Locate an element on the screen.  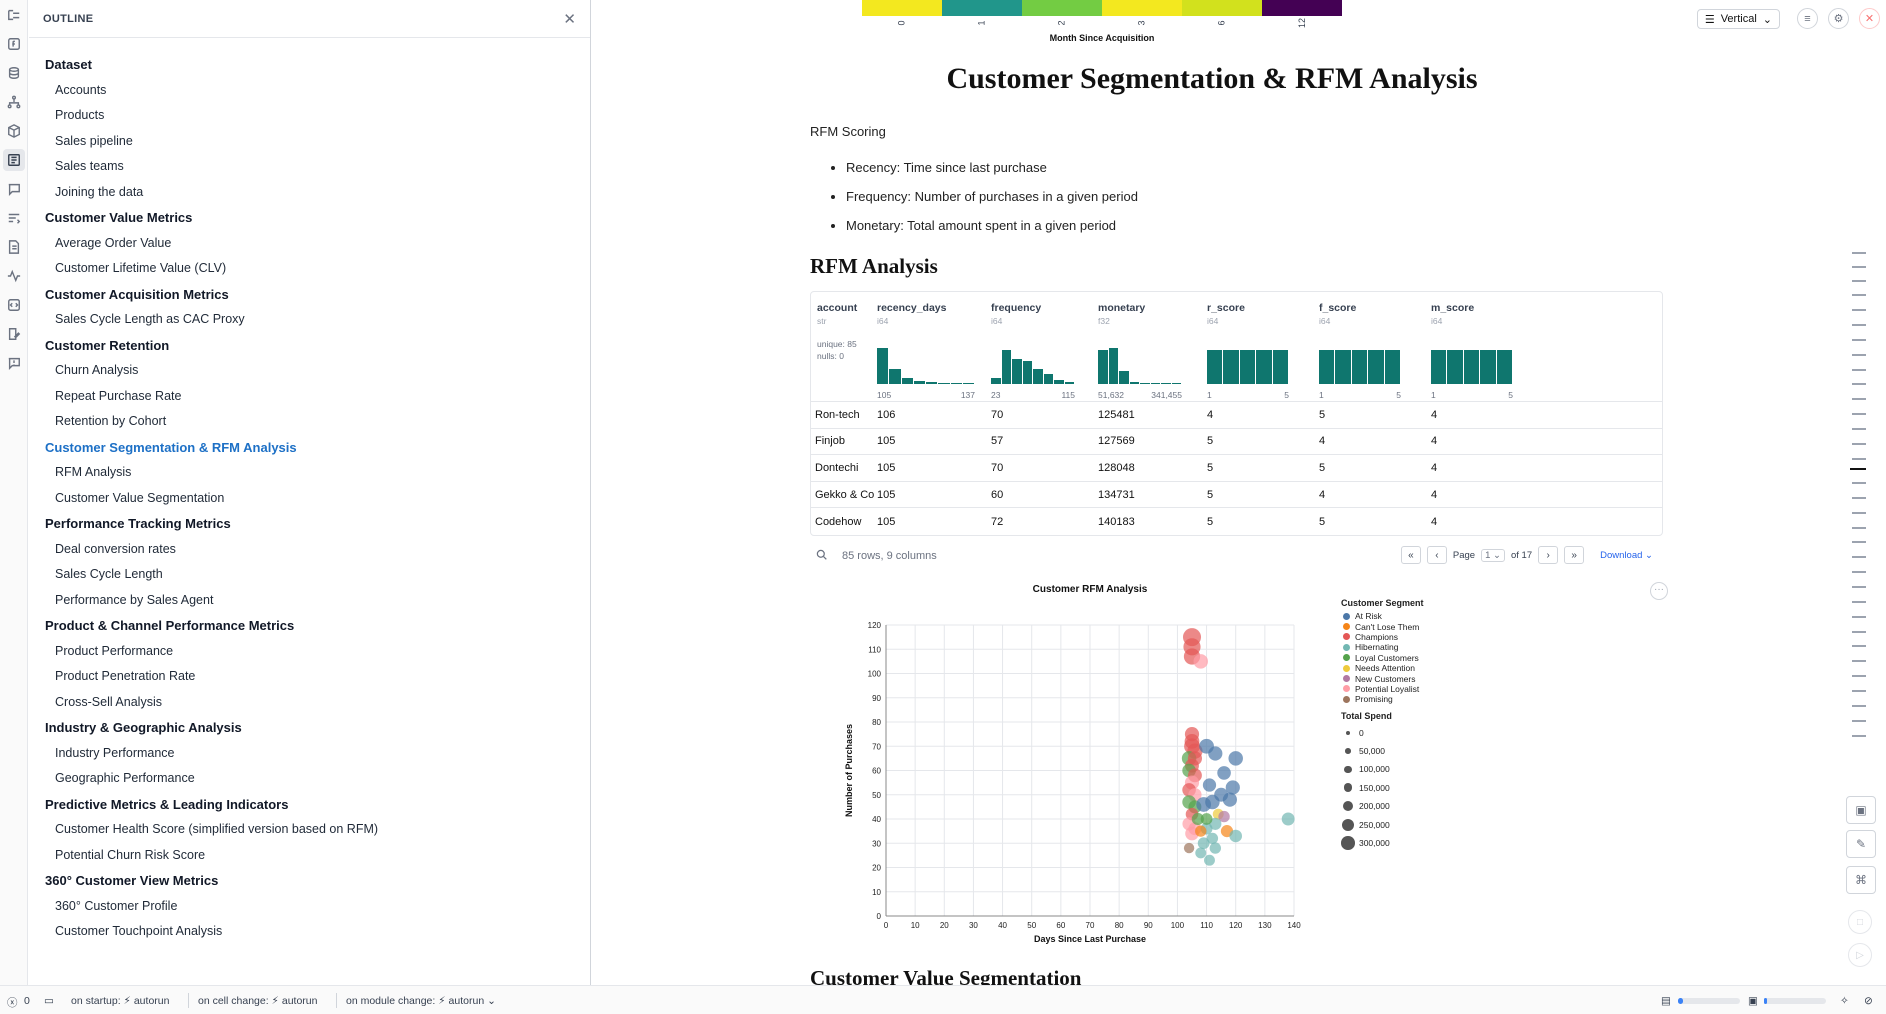
column-header: account str unique: 85 nulls: 0 is located at coordinates (837, 332).